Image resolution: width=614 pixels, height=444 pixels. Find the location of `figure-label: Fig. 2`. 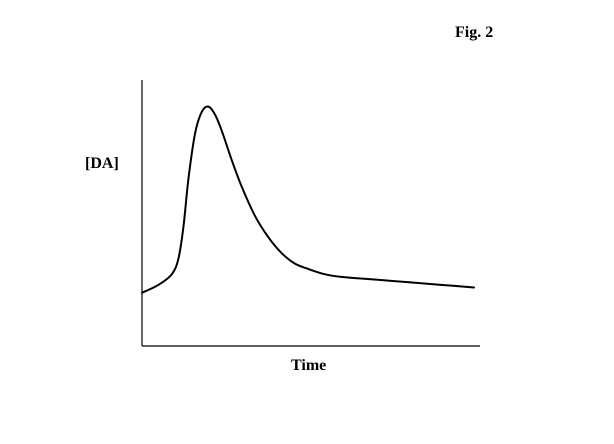

figure-label: Fig. 2 is located at coordinates (474, 32).